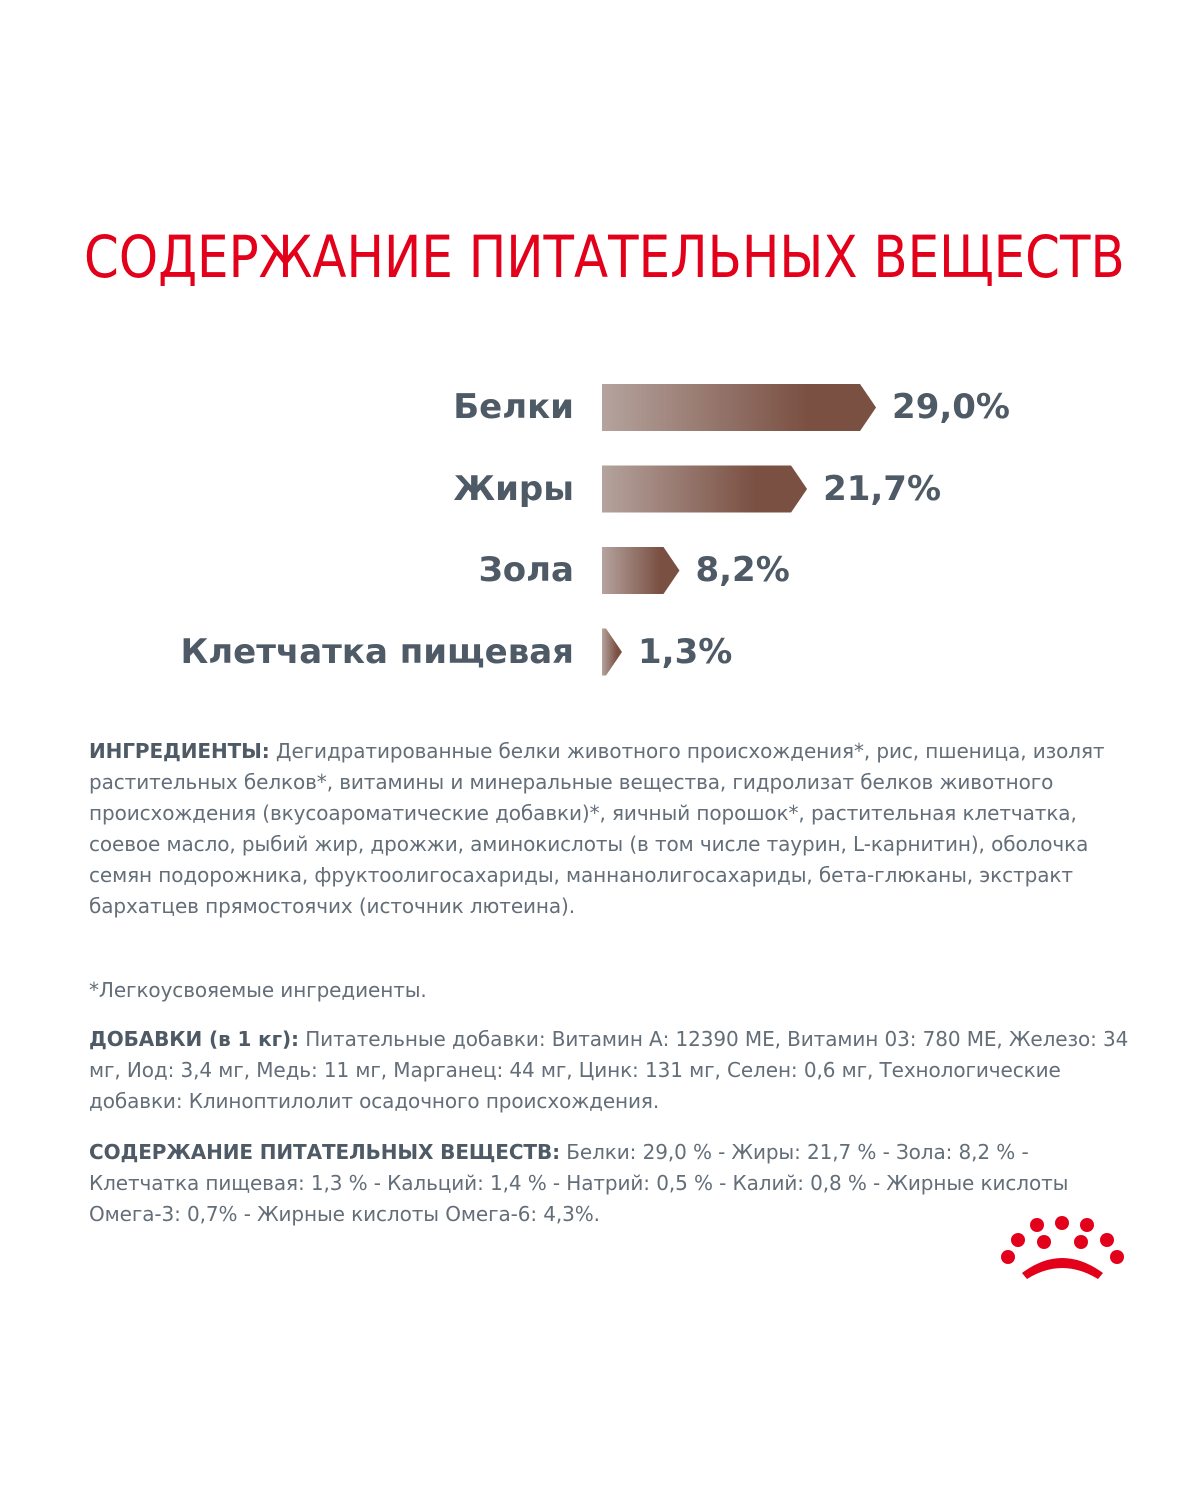 The image size is (1200, 1500). I want to click on nutrient-bars-svg, so click(739, 530).